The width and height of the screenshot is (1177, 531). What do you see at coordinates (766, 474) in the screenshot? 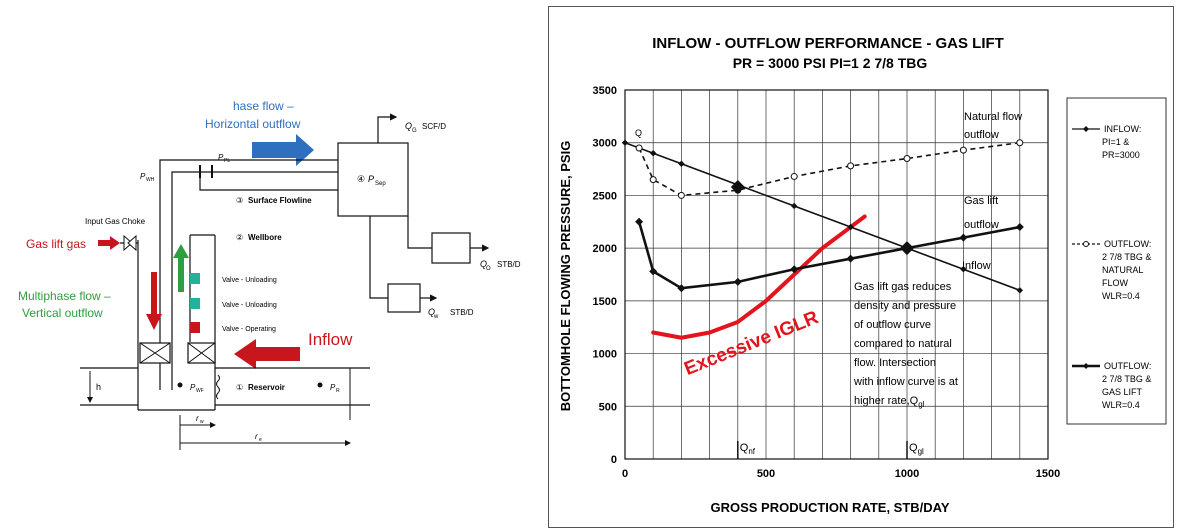
I see `x-tick-label: 500` at bounding box center [766, 474].